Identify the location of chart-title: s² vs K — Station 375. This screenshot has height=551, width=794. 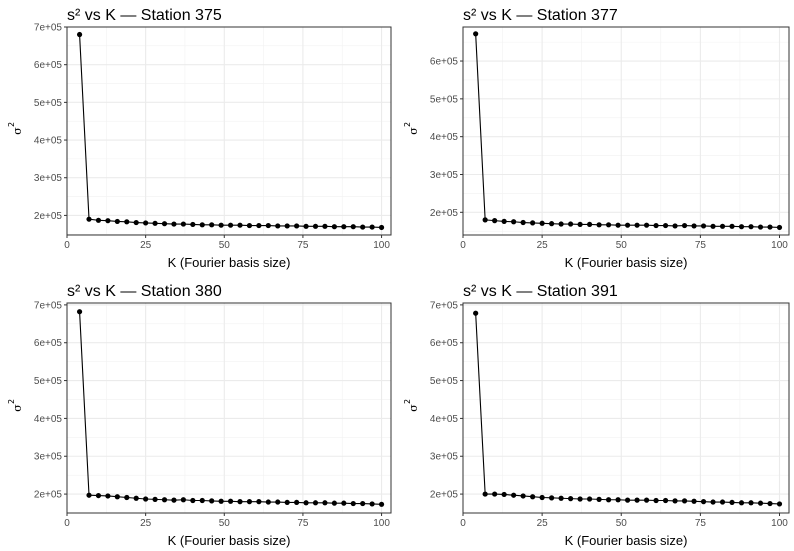
(144, 15).